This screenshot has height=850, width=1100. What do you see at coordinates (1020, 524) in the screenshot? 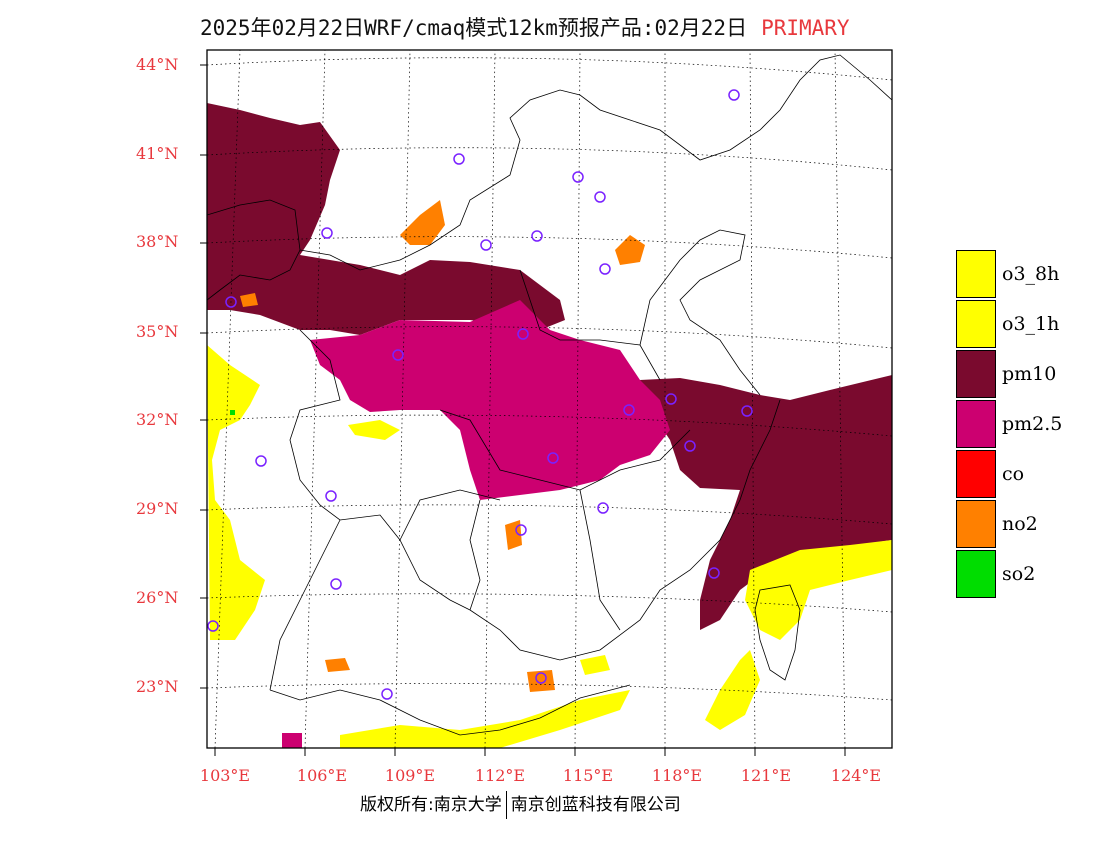
I see `legend-label-no2: no2` at bounding box center [1020, 524].